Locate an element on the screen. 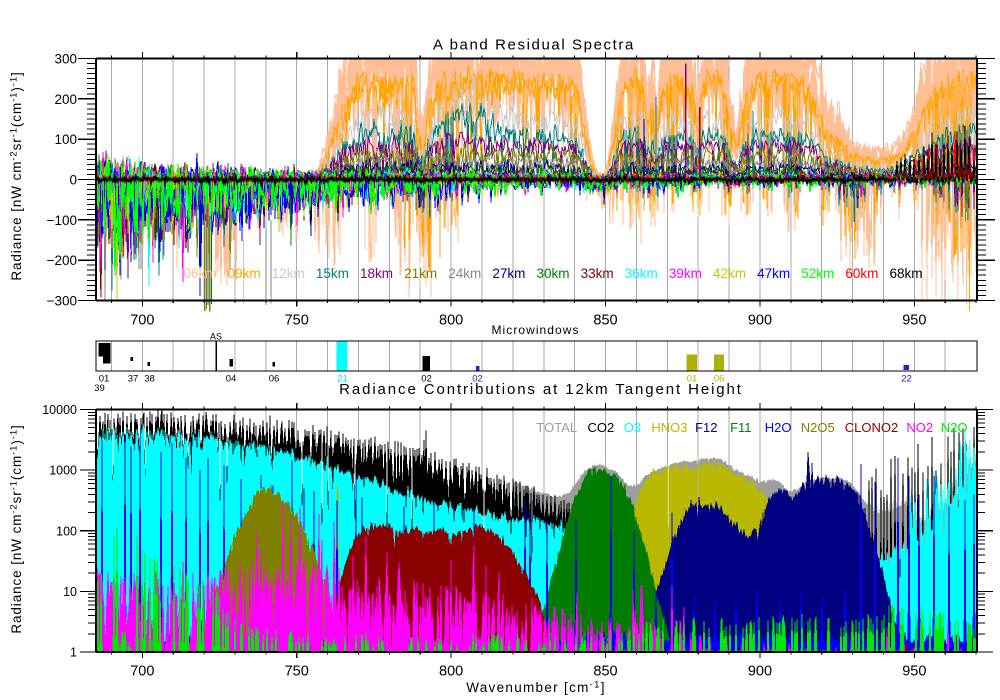 This screenshot has height=700, width=1000. svg-text: 1000 is located at coordinates (63, 471).